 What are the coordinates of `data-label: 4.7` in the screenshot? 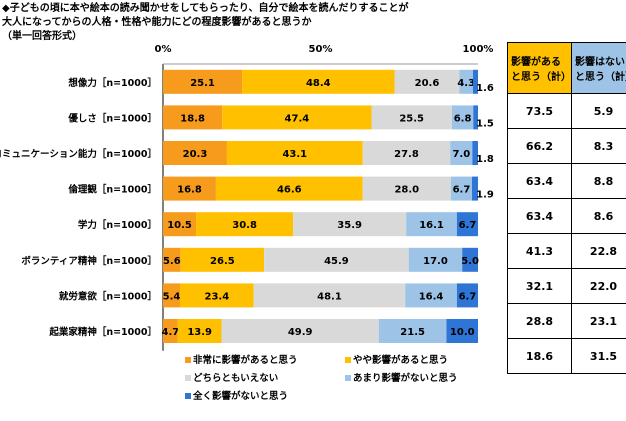 It's located at (171, 332).